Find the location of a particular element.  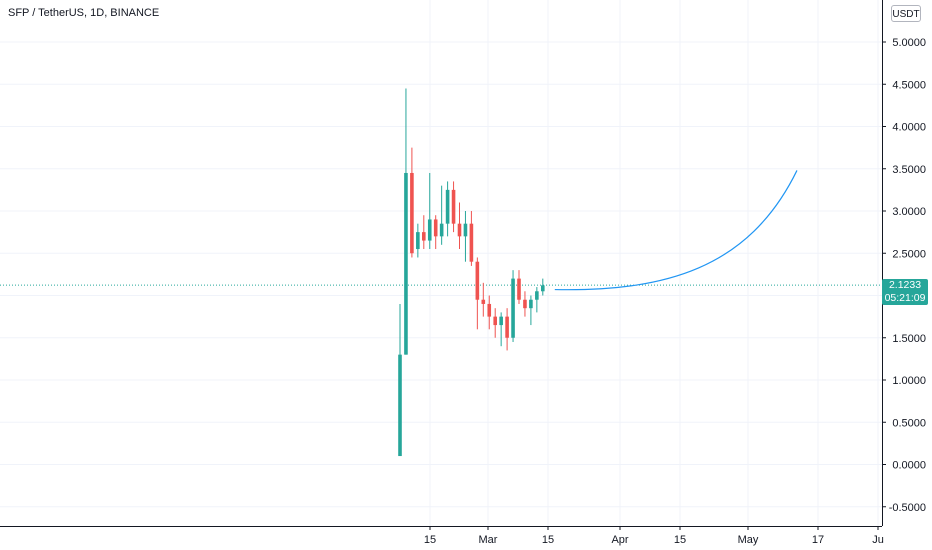

last-price-value: 2.1233 is located at coordinates (905, 285).